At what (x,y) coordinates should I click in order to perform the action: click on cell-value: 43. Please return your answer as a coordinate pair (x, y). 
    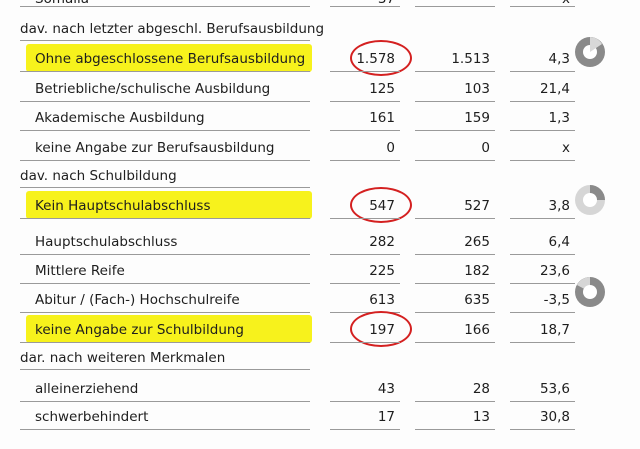
    Looking at the image, I should click on (386, 389).